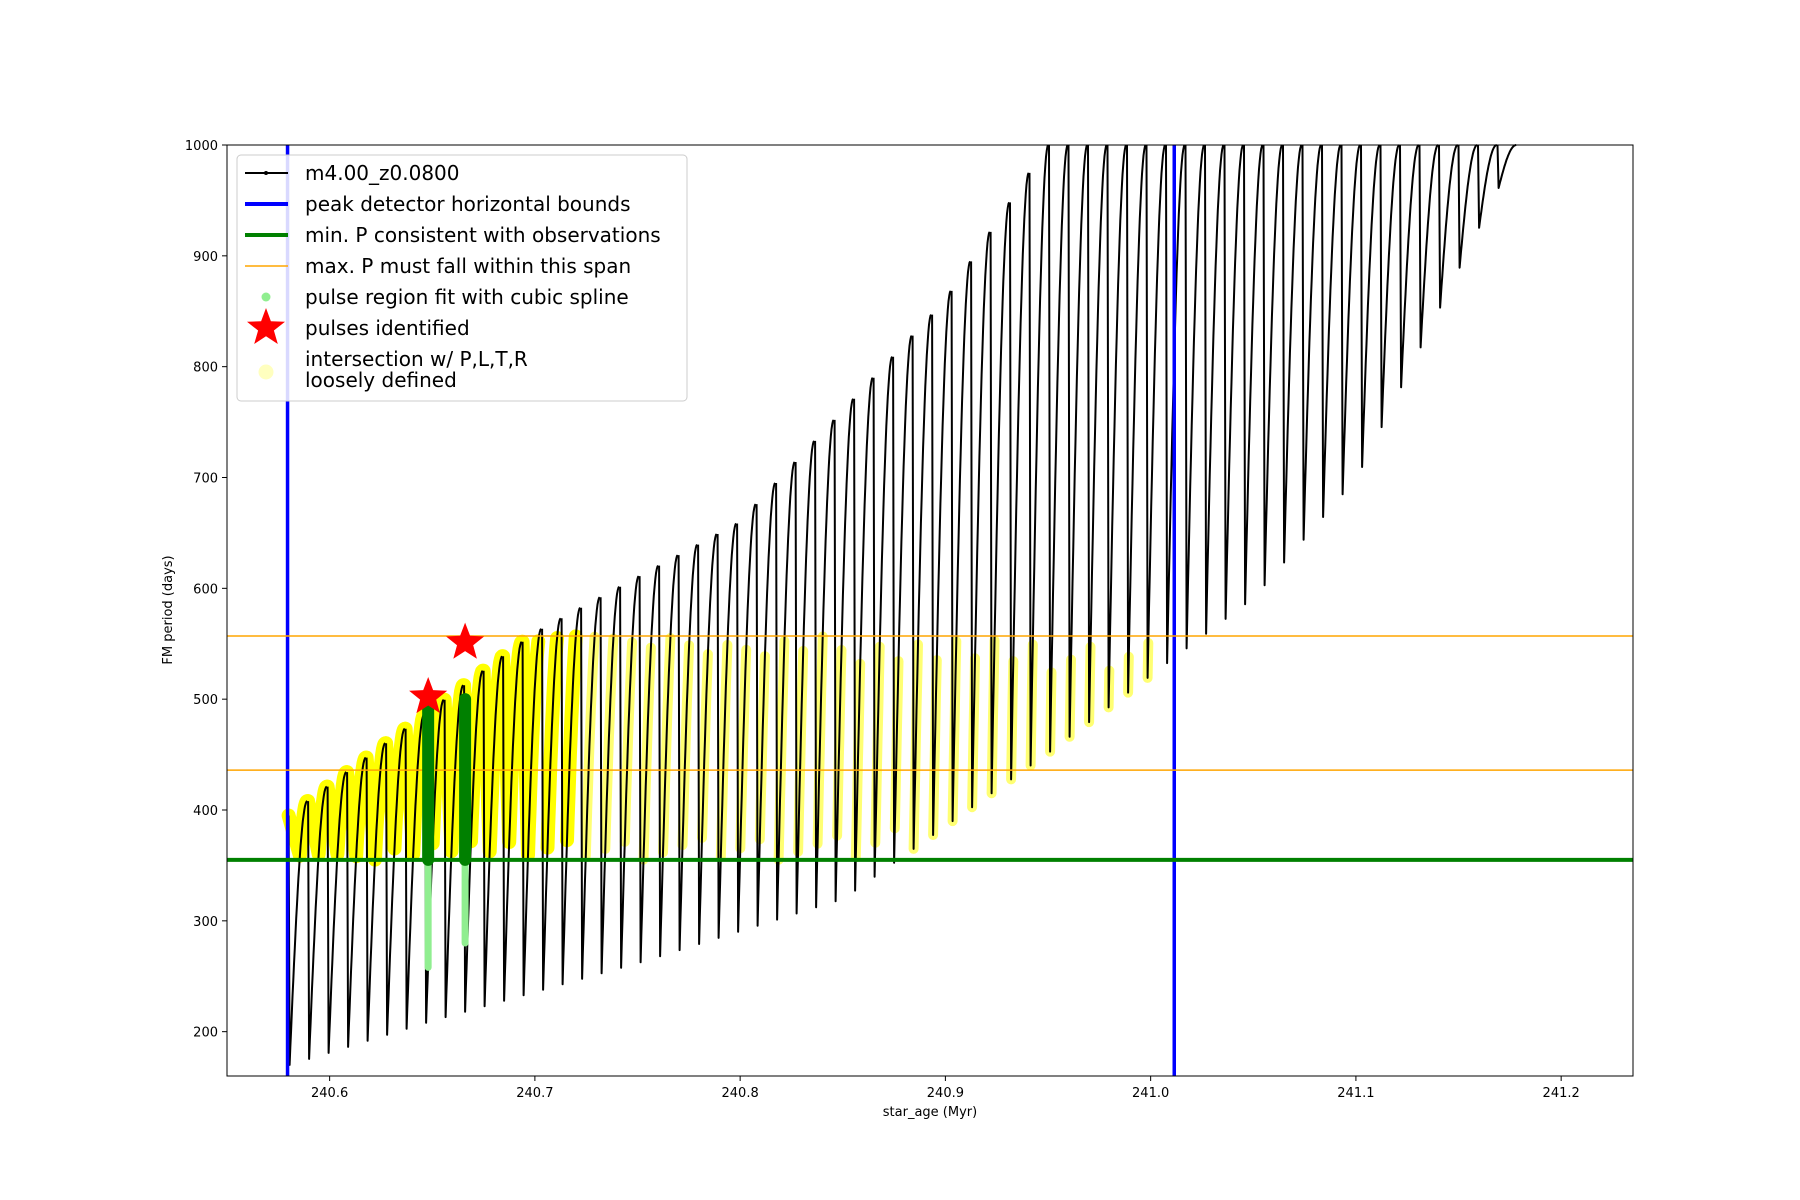  I want to click on legend-label-track: m4.00_z0.0800, so click(382, 173).